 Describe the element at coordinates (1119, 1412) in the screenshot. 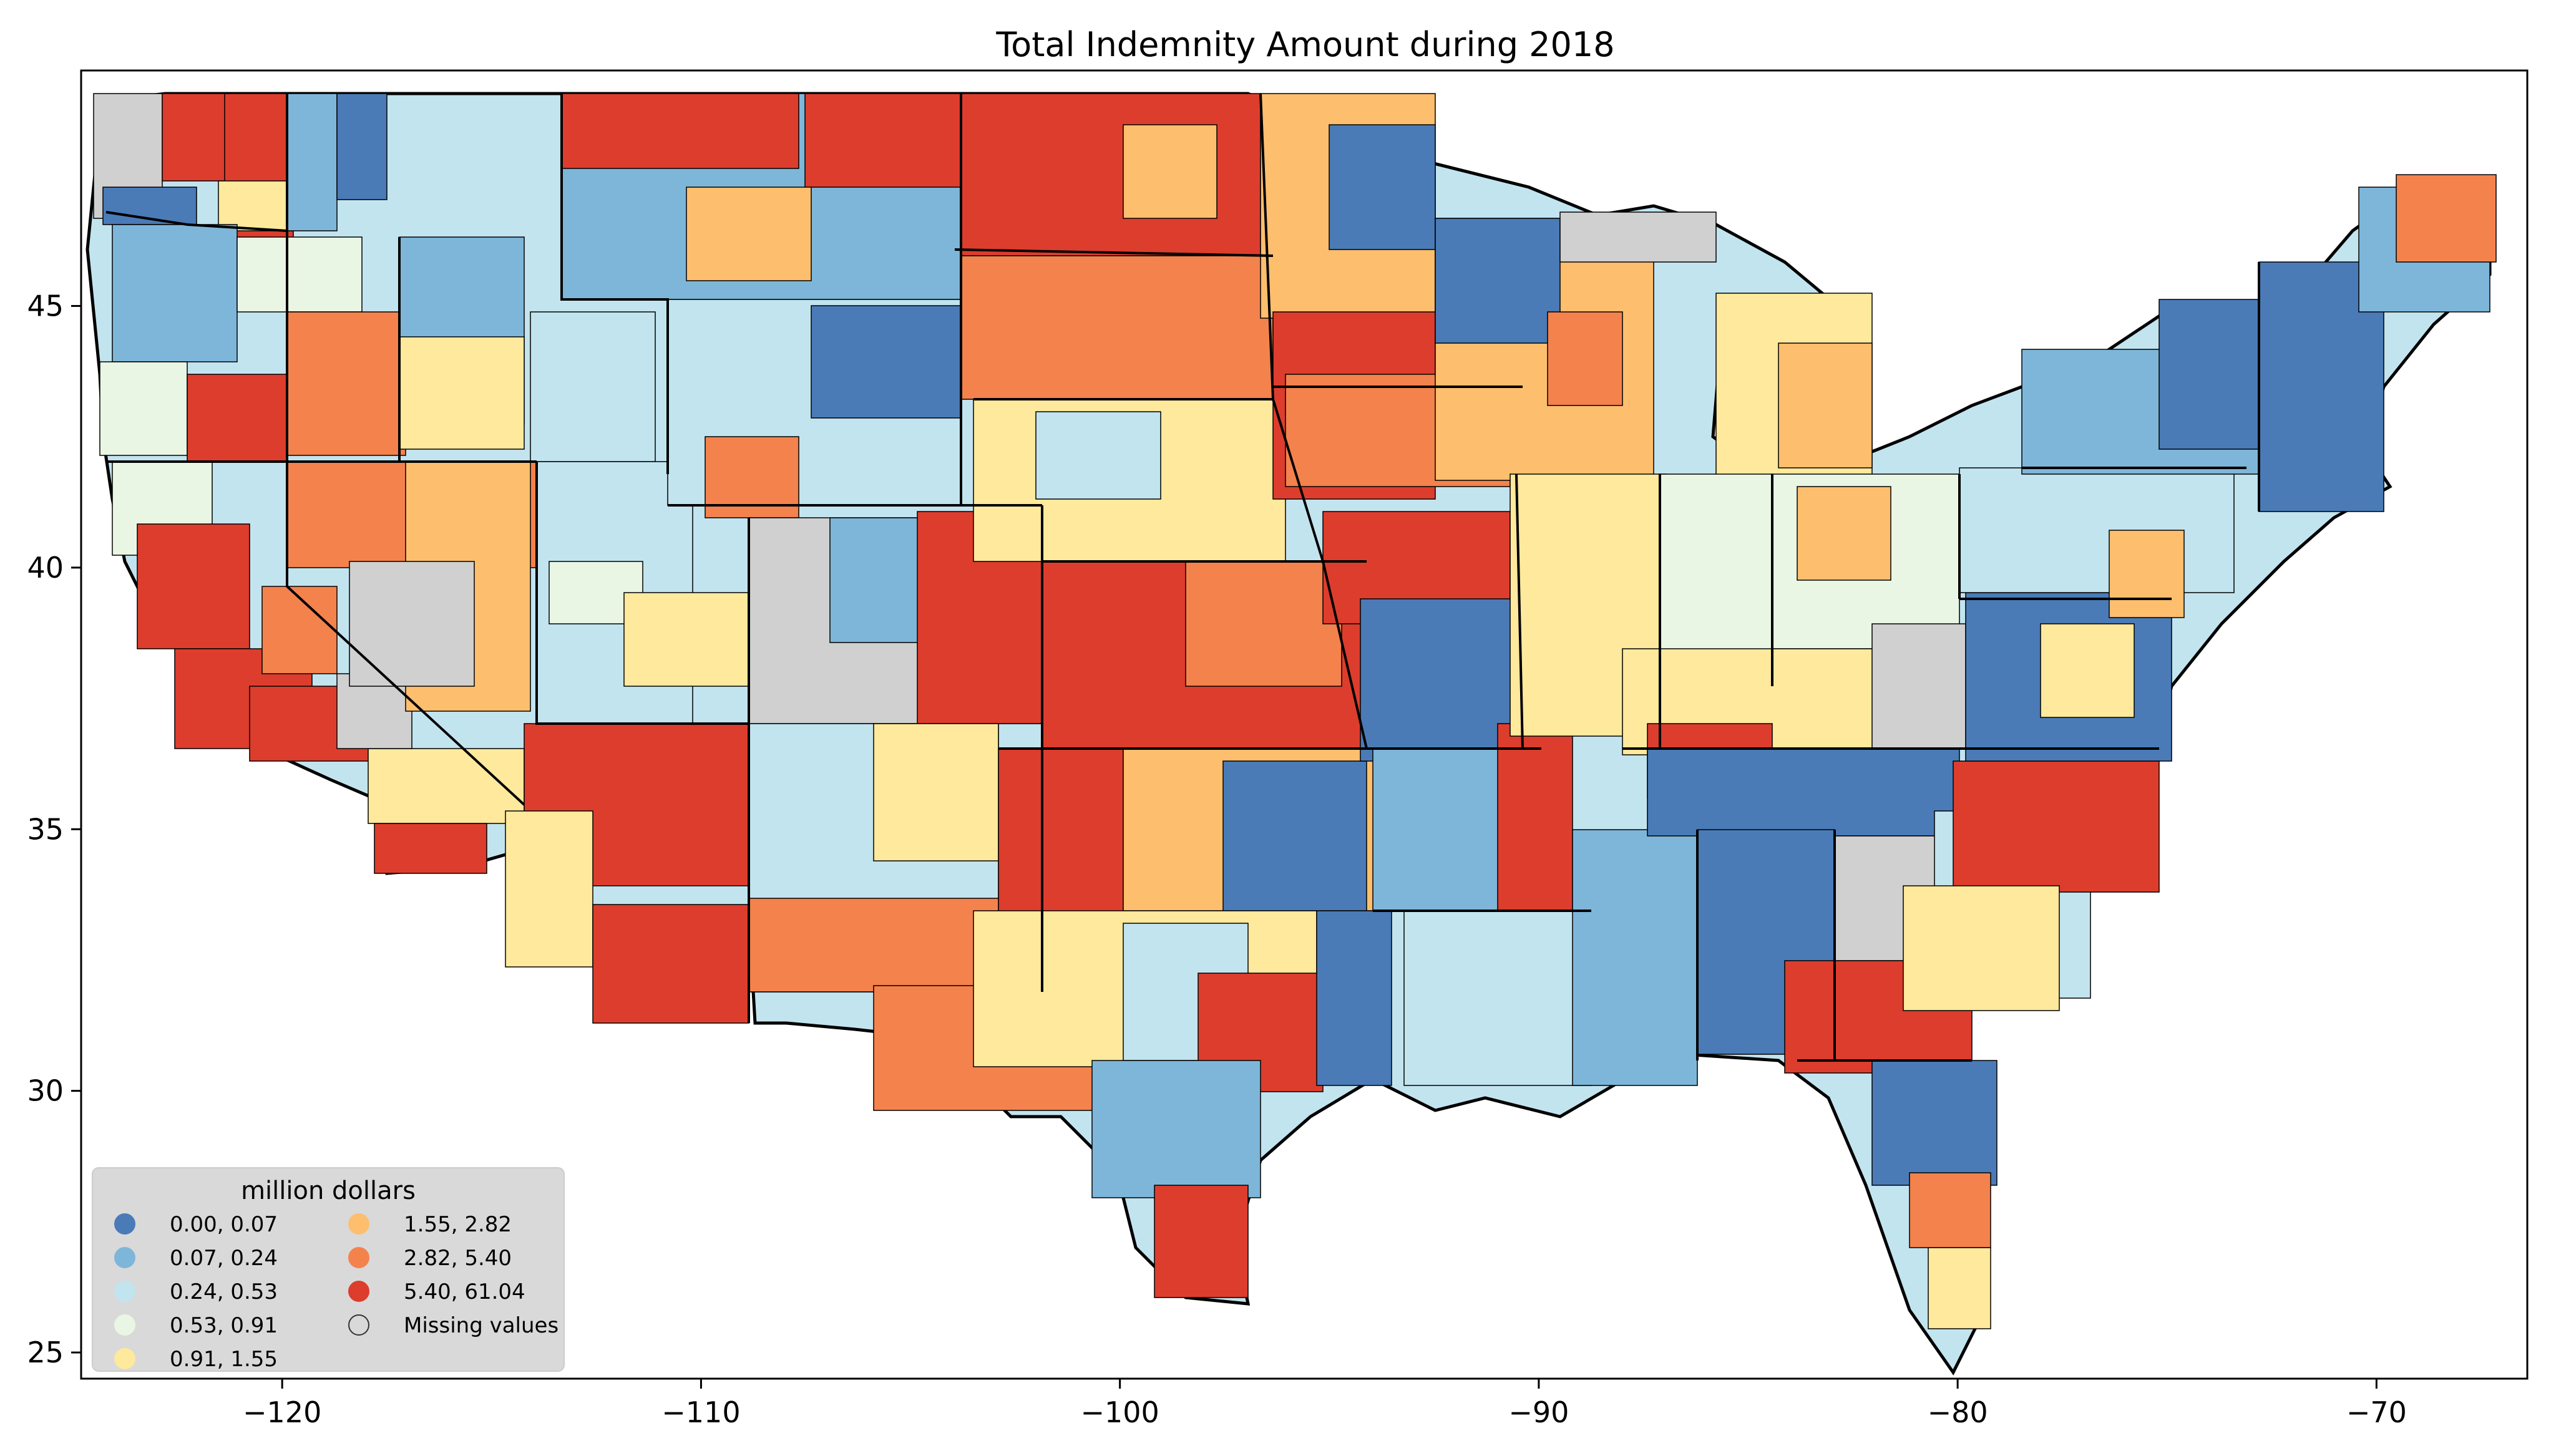

I see `x-tick-label: −100` at that location.